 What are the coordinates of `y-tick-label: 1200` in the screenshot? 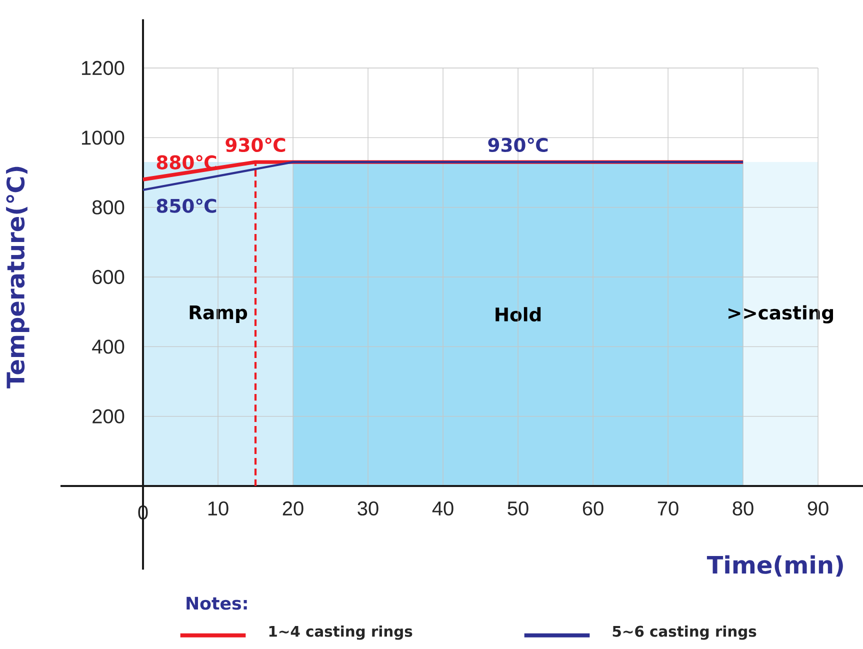 It's located at (103, 68).